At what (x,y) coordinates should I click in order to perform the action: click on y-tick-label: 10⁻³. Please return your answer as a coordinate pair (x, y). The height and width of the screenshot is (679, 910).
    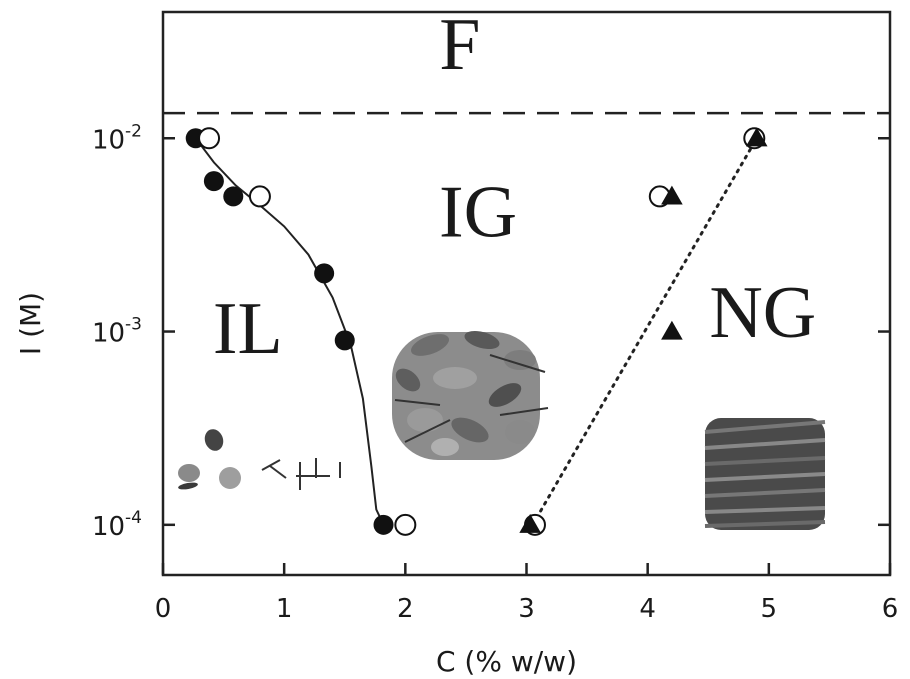
    Looking at the image, I should click on (117, 332).